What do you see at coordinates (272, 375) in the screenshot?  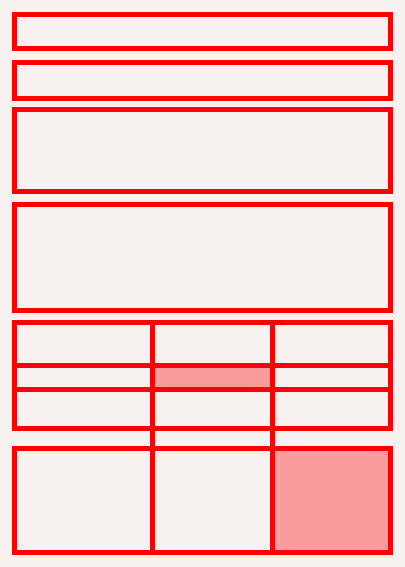 I see `grid-column-divider-2-top` at bounding box center [272, 375].